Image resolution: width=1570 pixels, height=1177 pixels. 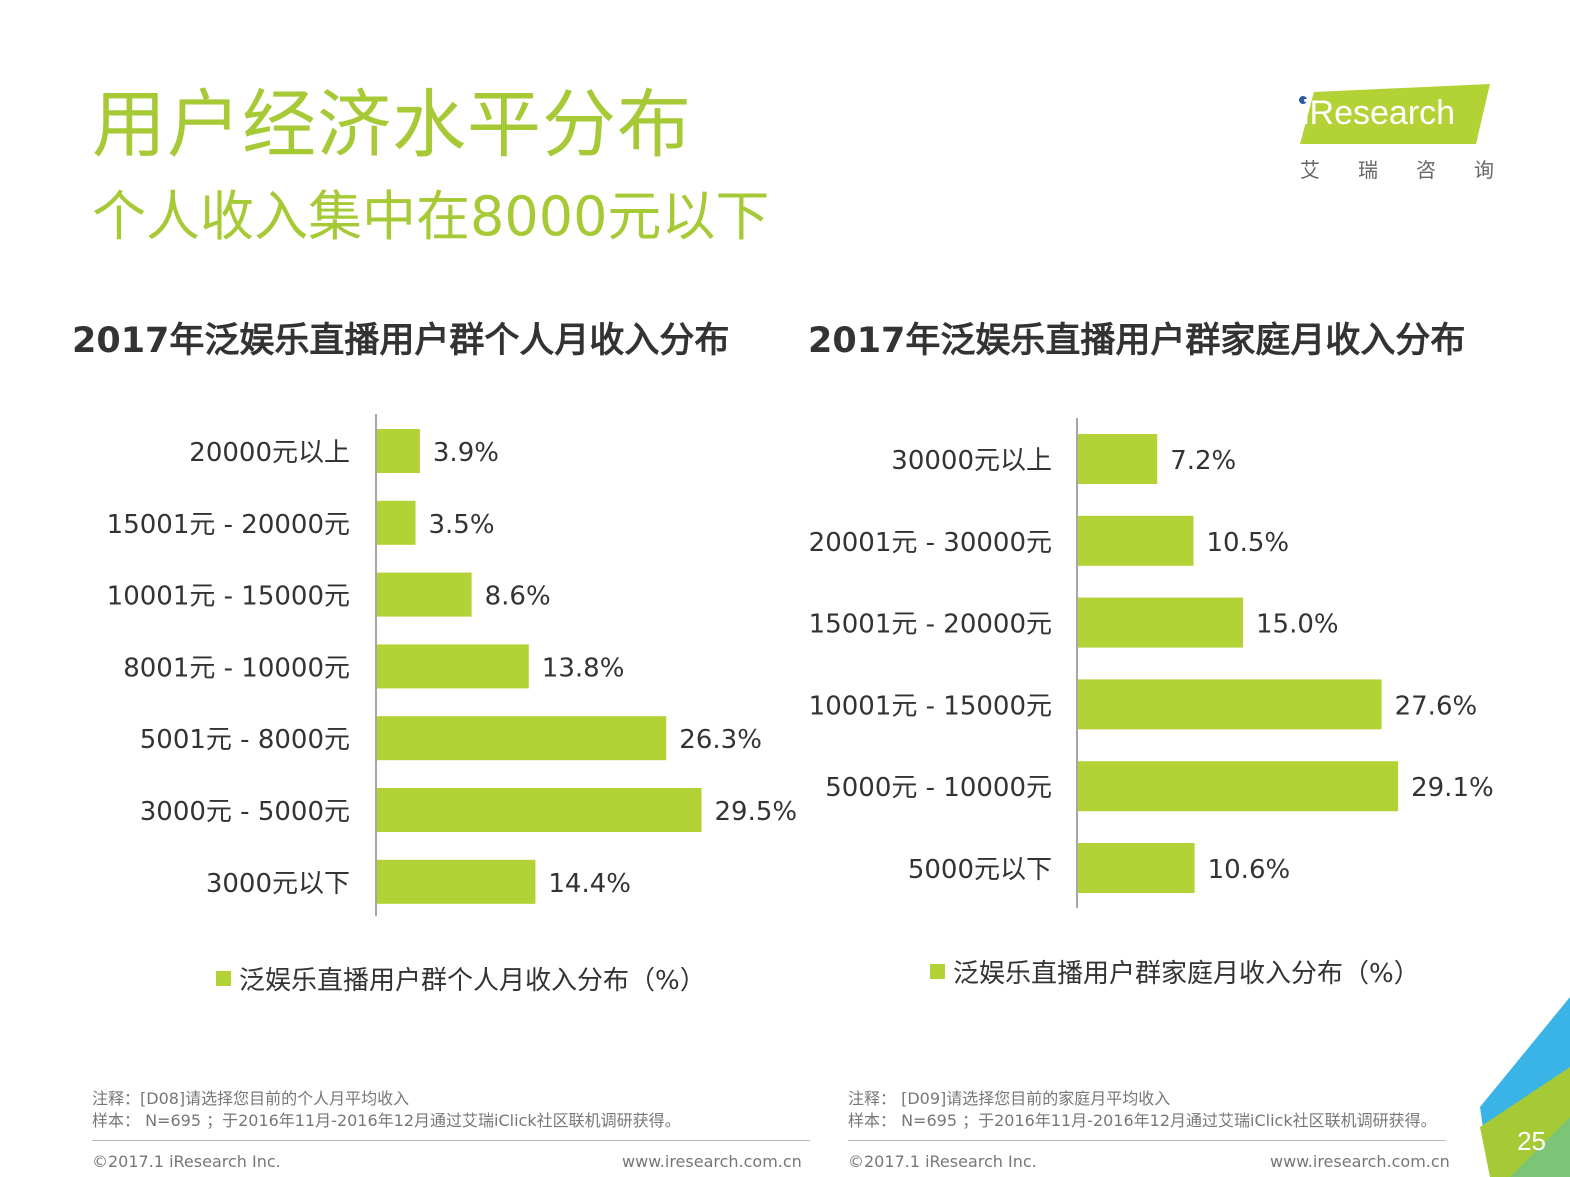 I want to click on iresearch-logo: iResearch 艾瑞咨询, so click(x=1393, y=134).